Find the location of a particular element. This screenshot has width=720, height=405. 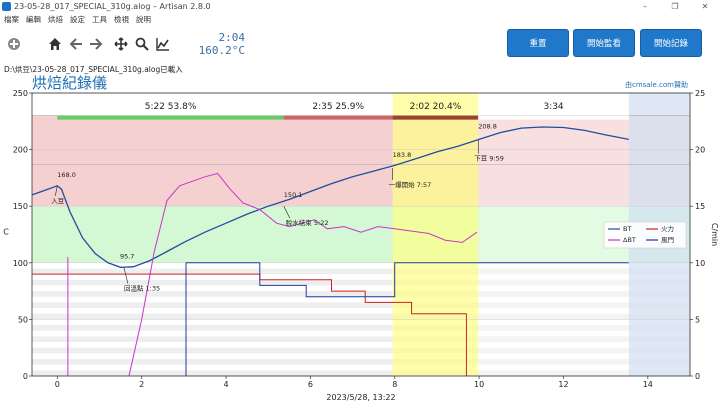

plot-title: 烘焙紀錄儀 is located at coordinates (70, 83).